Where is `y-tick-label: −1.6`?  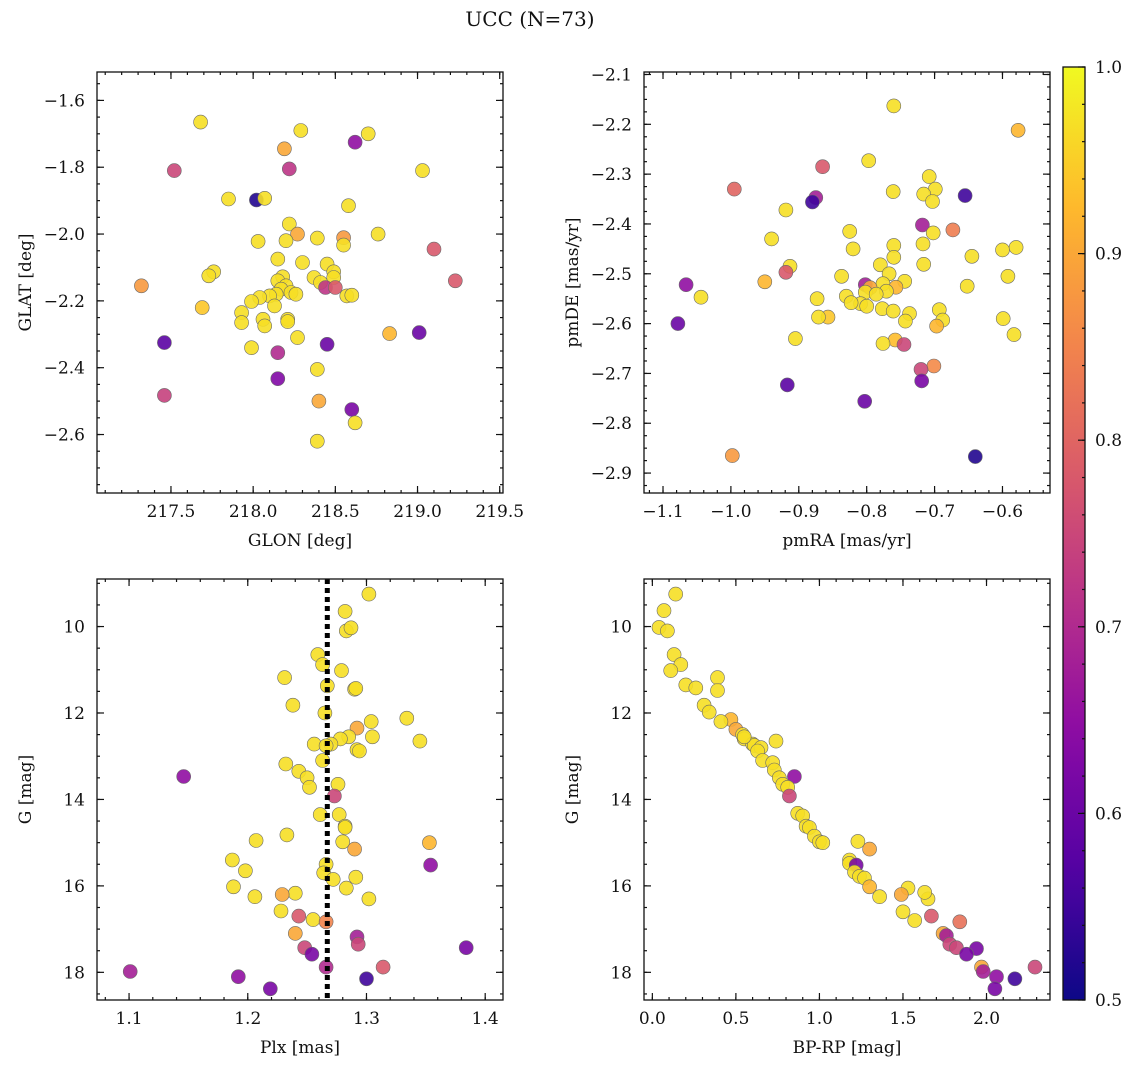
y-tick-label: −1.6 is located at coordinates (64, 101).